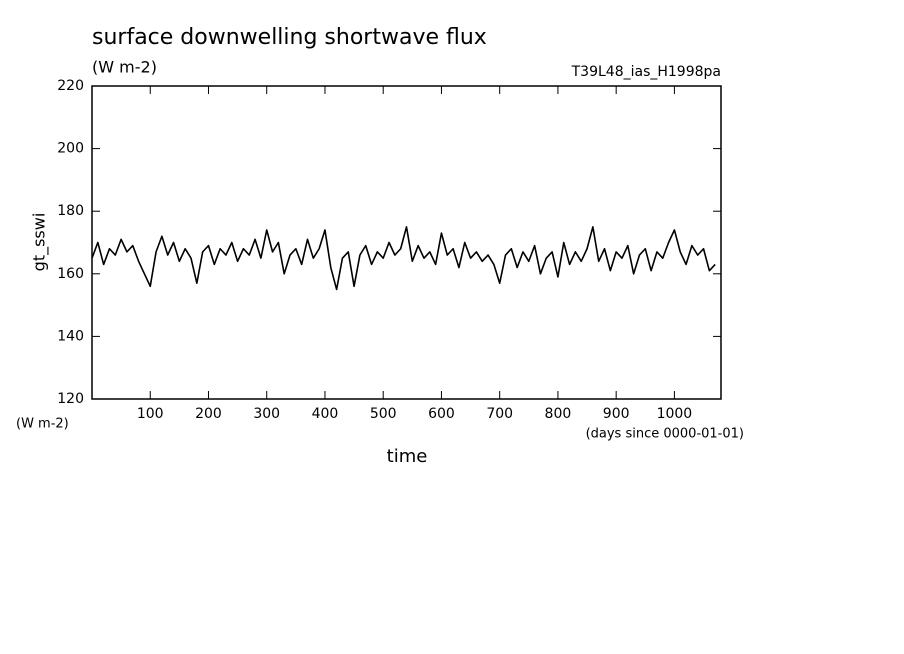 This screenshot has height=654, width=904. Describe the element at coordinates (124, 67) in the screenshot. I see `chart-subtitle: (W m-2)` at that location.